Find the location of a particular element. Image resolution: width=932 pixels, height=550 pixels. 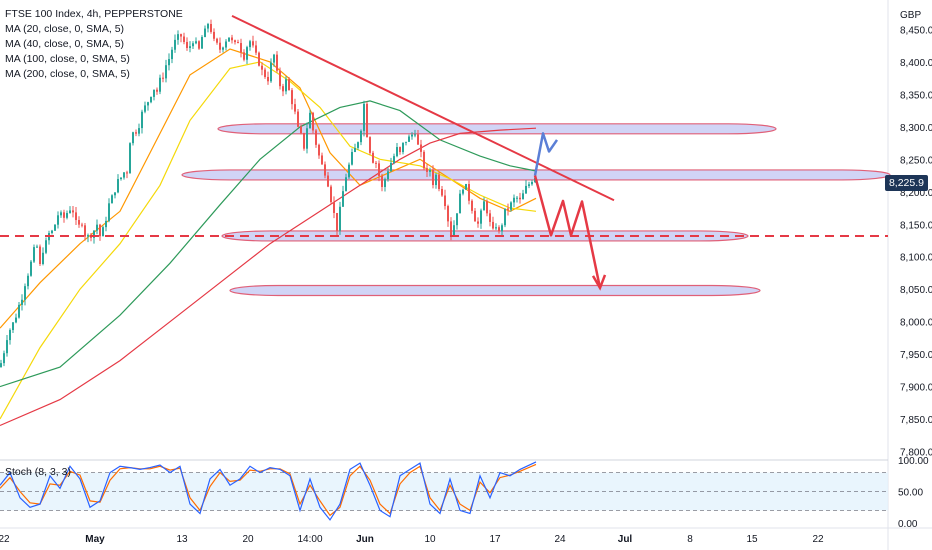

stoch-label: Stoch (8, 3, 3) is located at coordinates (38, 472).